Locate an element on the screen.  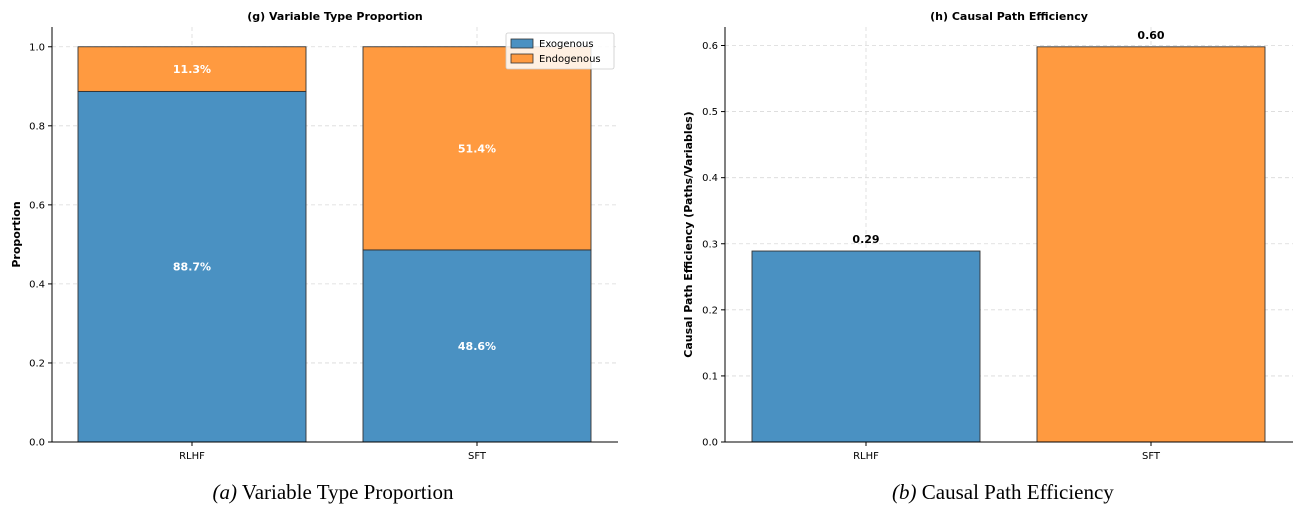
segment-label: 11.3% is located at coordinates (192, 69).